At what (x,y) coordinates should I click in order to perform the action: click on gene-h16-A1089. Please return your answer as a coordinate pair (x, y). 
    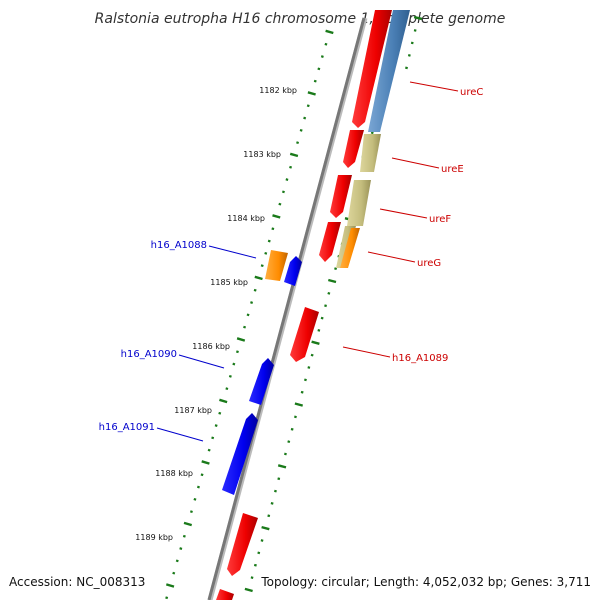
    Looking at the image, I should click on (304, 334).